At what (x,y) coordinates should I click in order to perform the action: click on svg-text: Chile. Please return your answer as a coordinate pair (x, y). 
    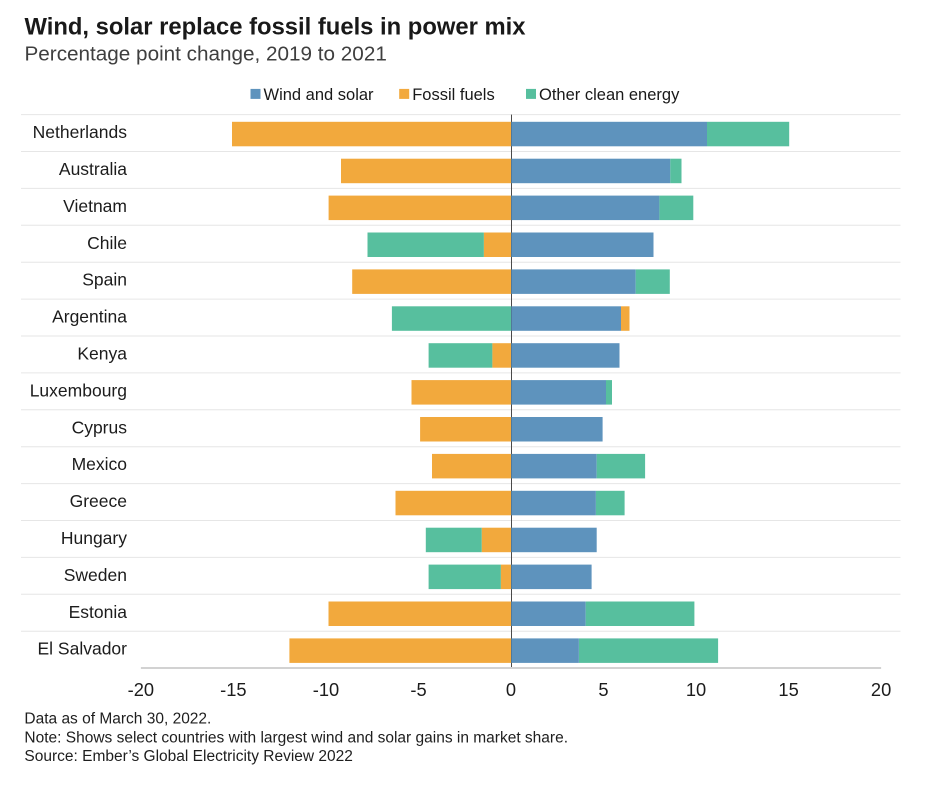
    Looking at the image, I should click on (107, 243).